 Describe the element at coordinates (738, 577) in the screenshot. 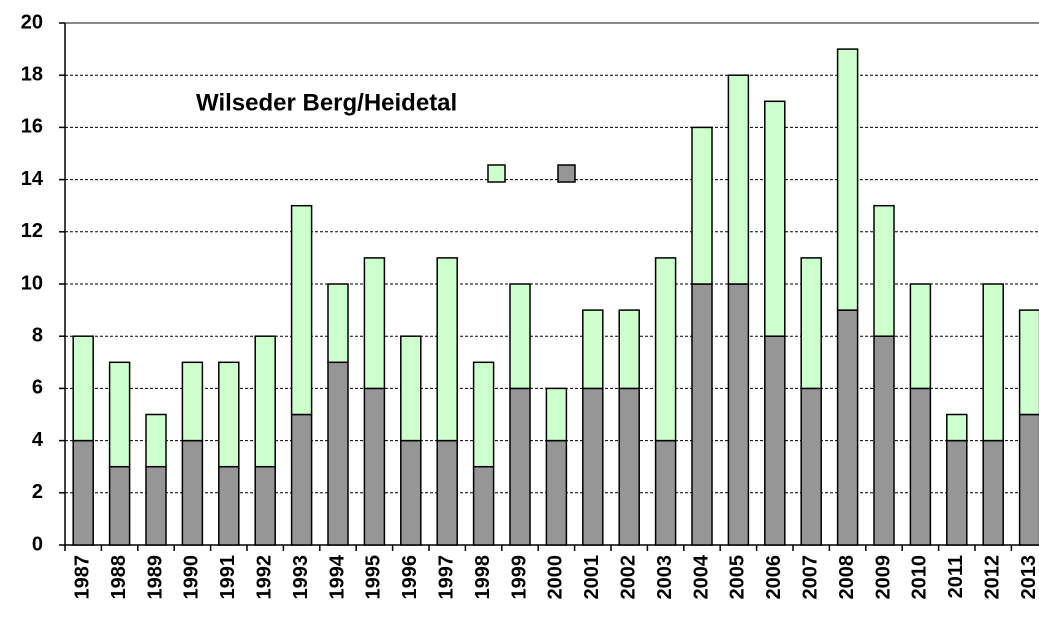

I see `x-tick-label: 2005` at that location.